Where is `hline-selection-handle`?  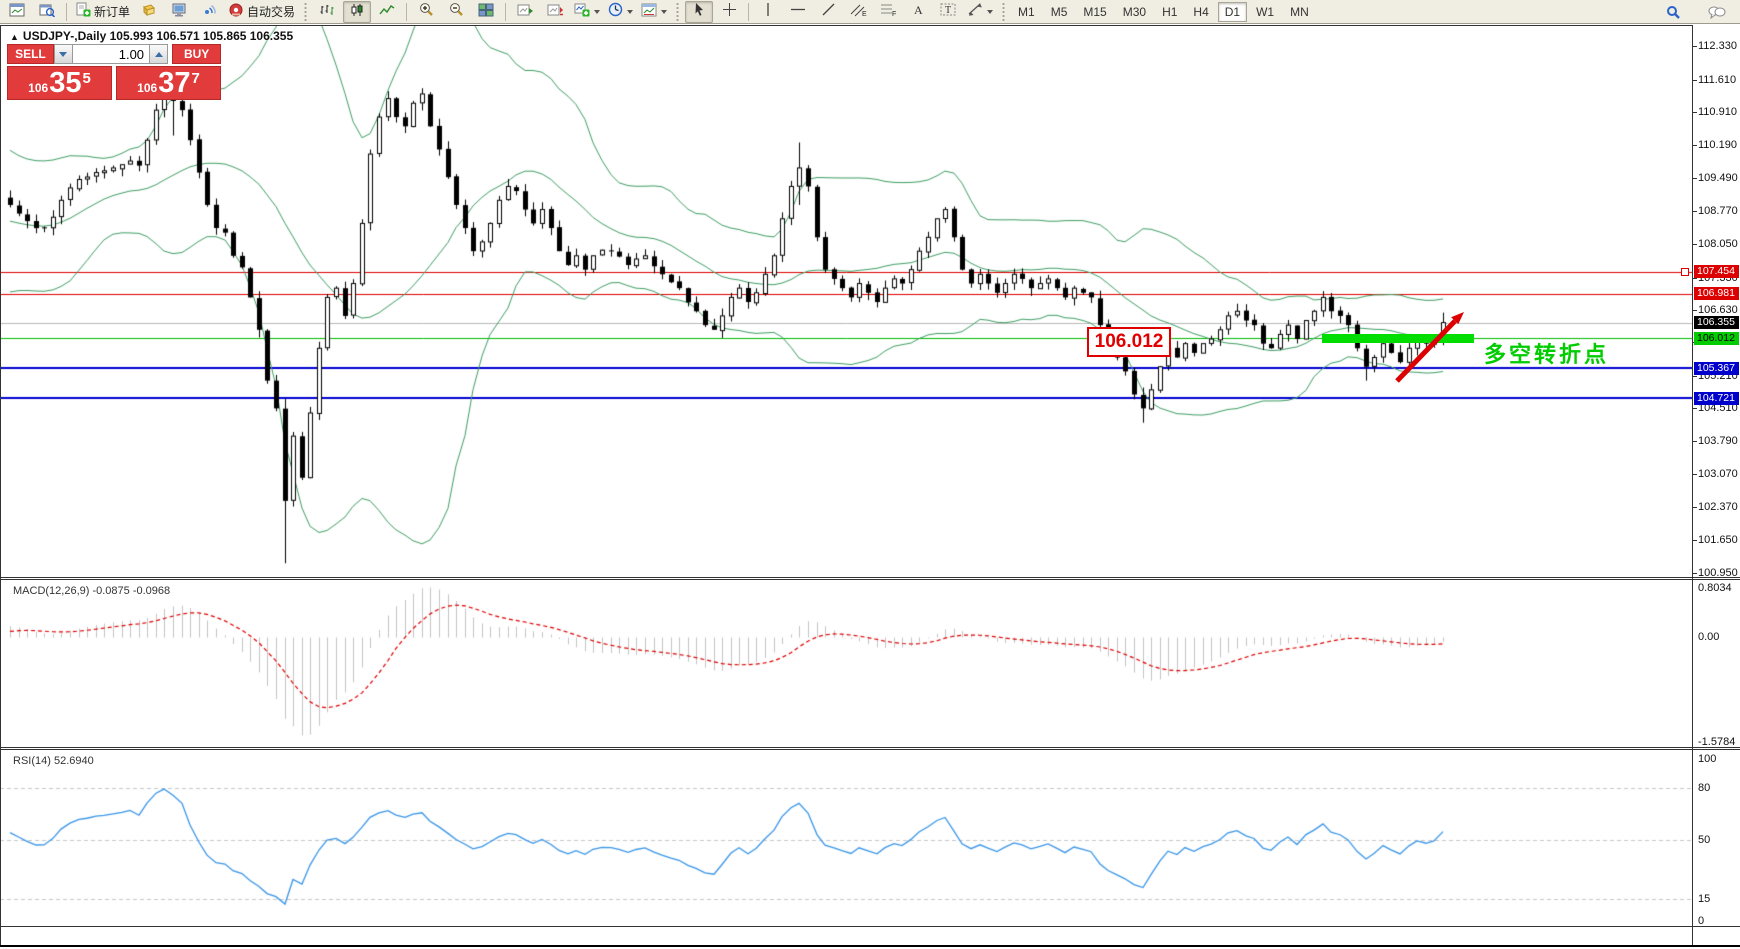 hline-selection-handle is located at coordinates (1685, 272).